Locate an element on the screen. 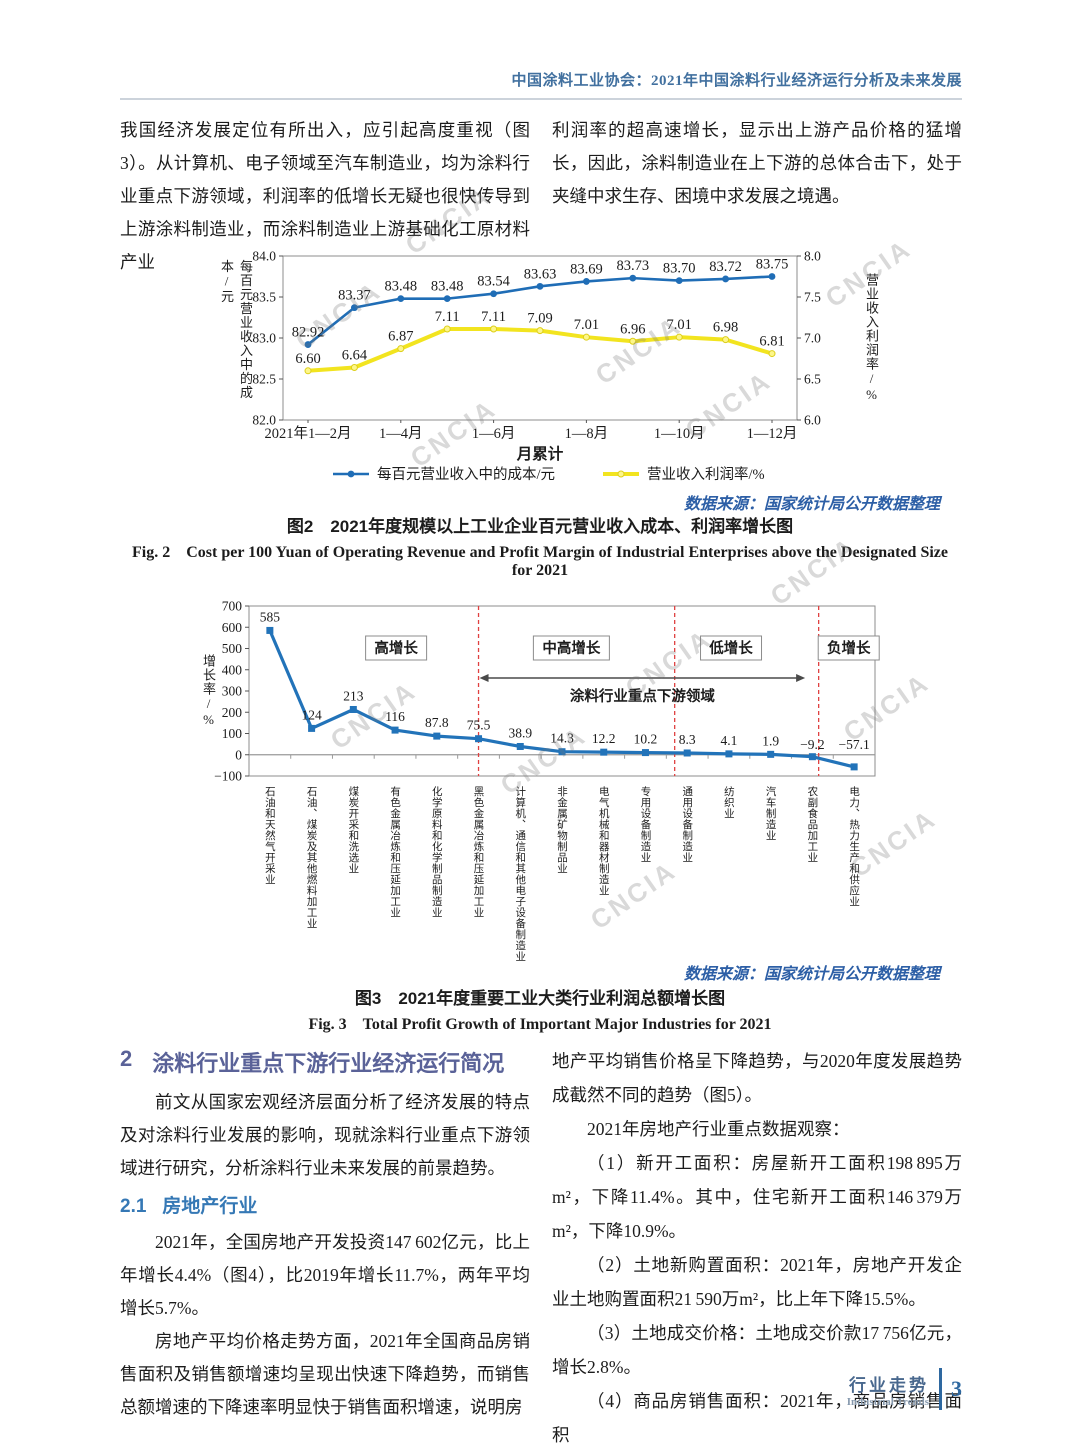 Image resolution: width=1080 pixels, height=1454 pixels. svg-text: 585 is located at coordinates (270, 616).